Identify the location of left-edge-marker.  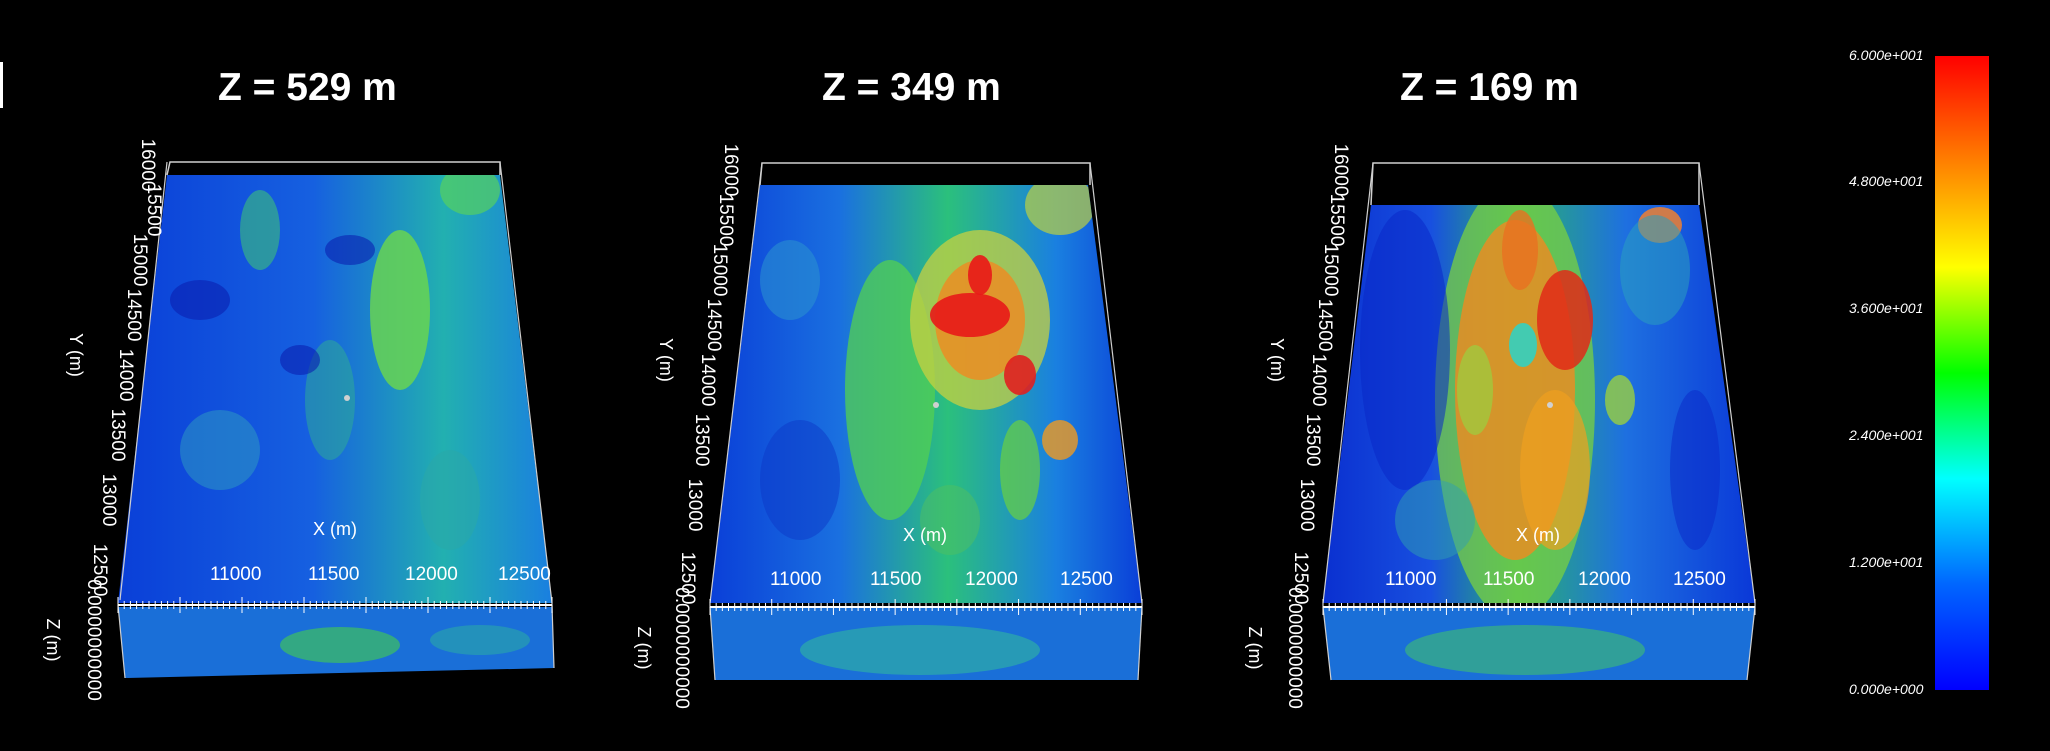
(1, 85).